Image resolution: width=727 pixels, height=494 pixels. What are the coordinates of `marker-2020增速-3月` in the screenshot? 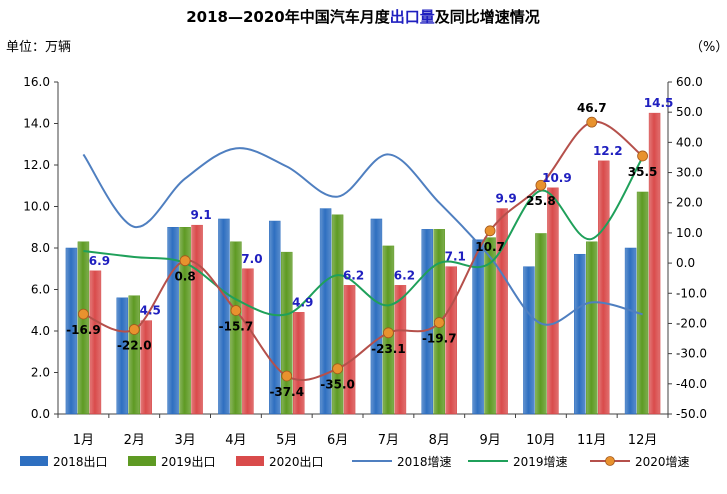 It's located at (185, 261).